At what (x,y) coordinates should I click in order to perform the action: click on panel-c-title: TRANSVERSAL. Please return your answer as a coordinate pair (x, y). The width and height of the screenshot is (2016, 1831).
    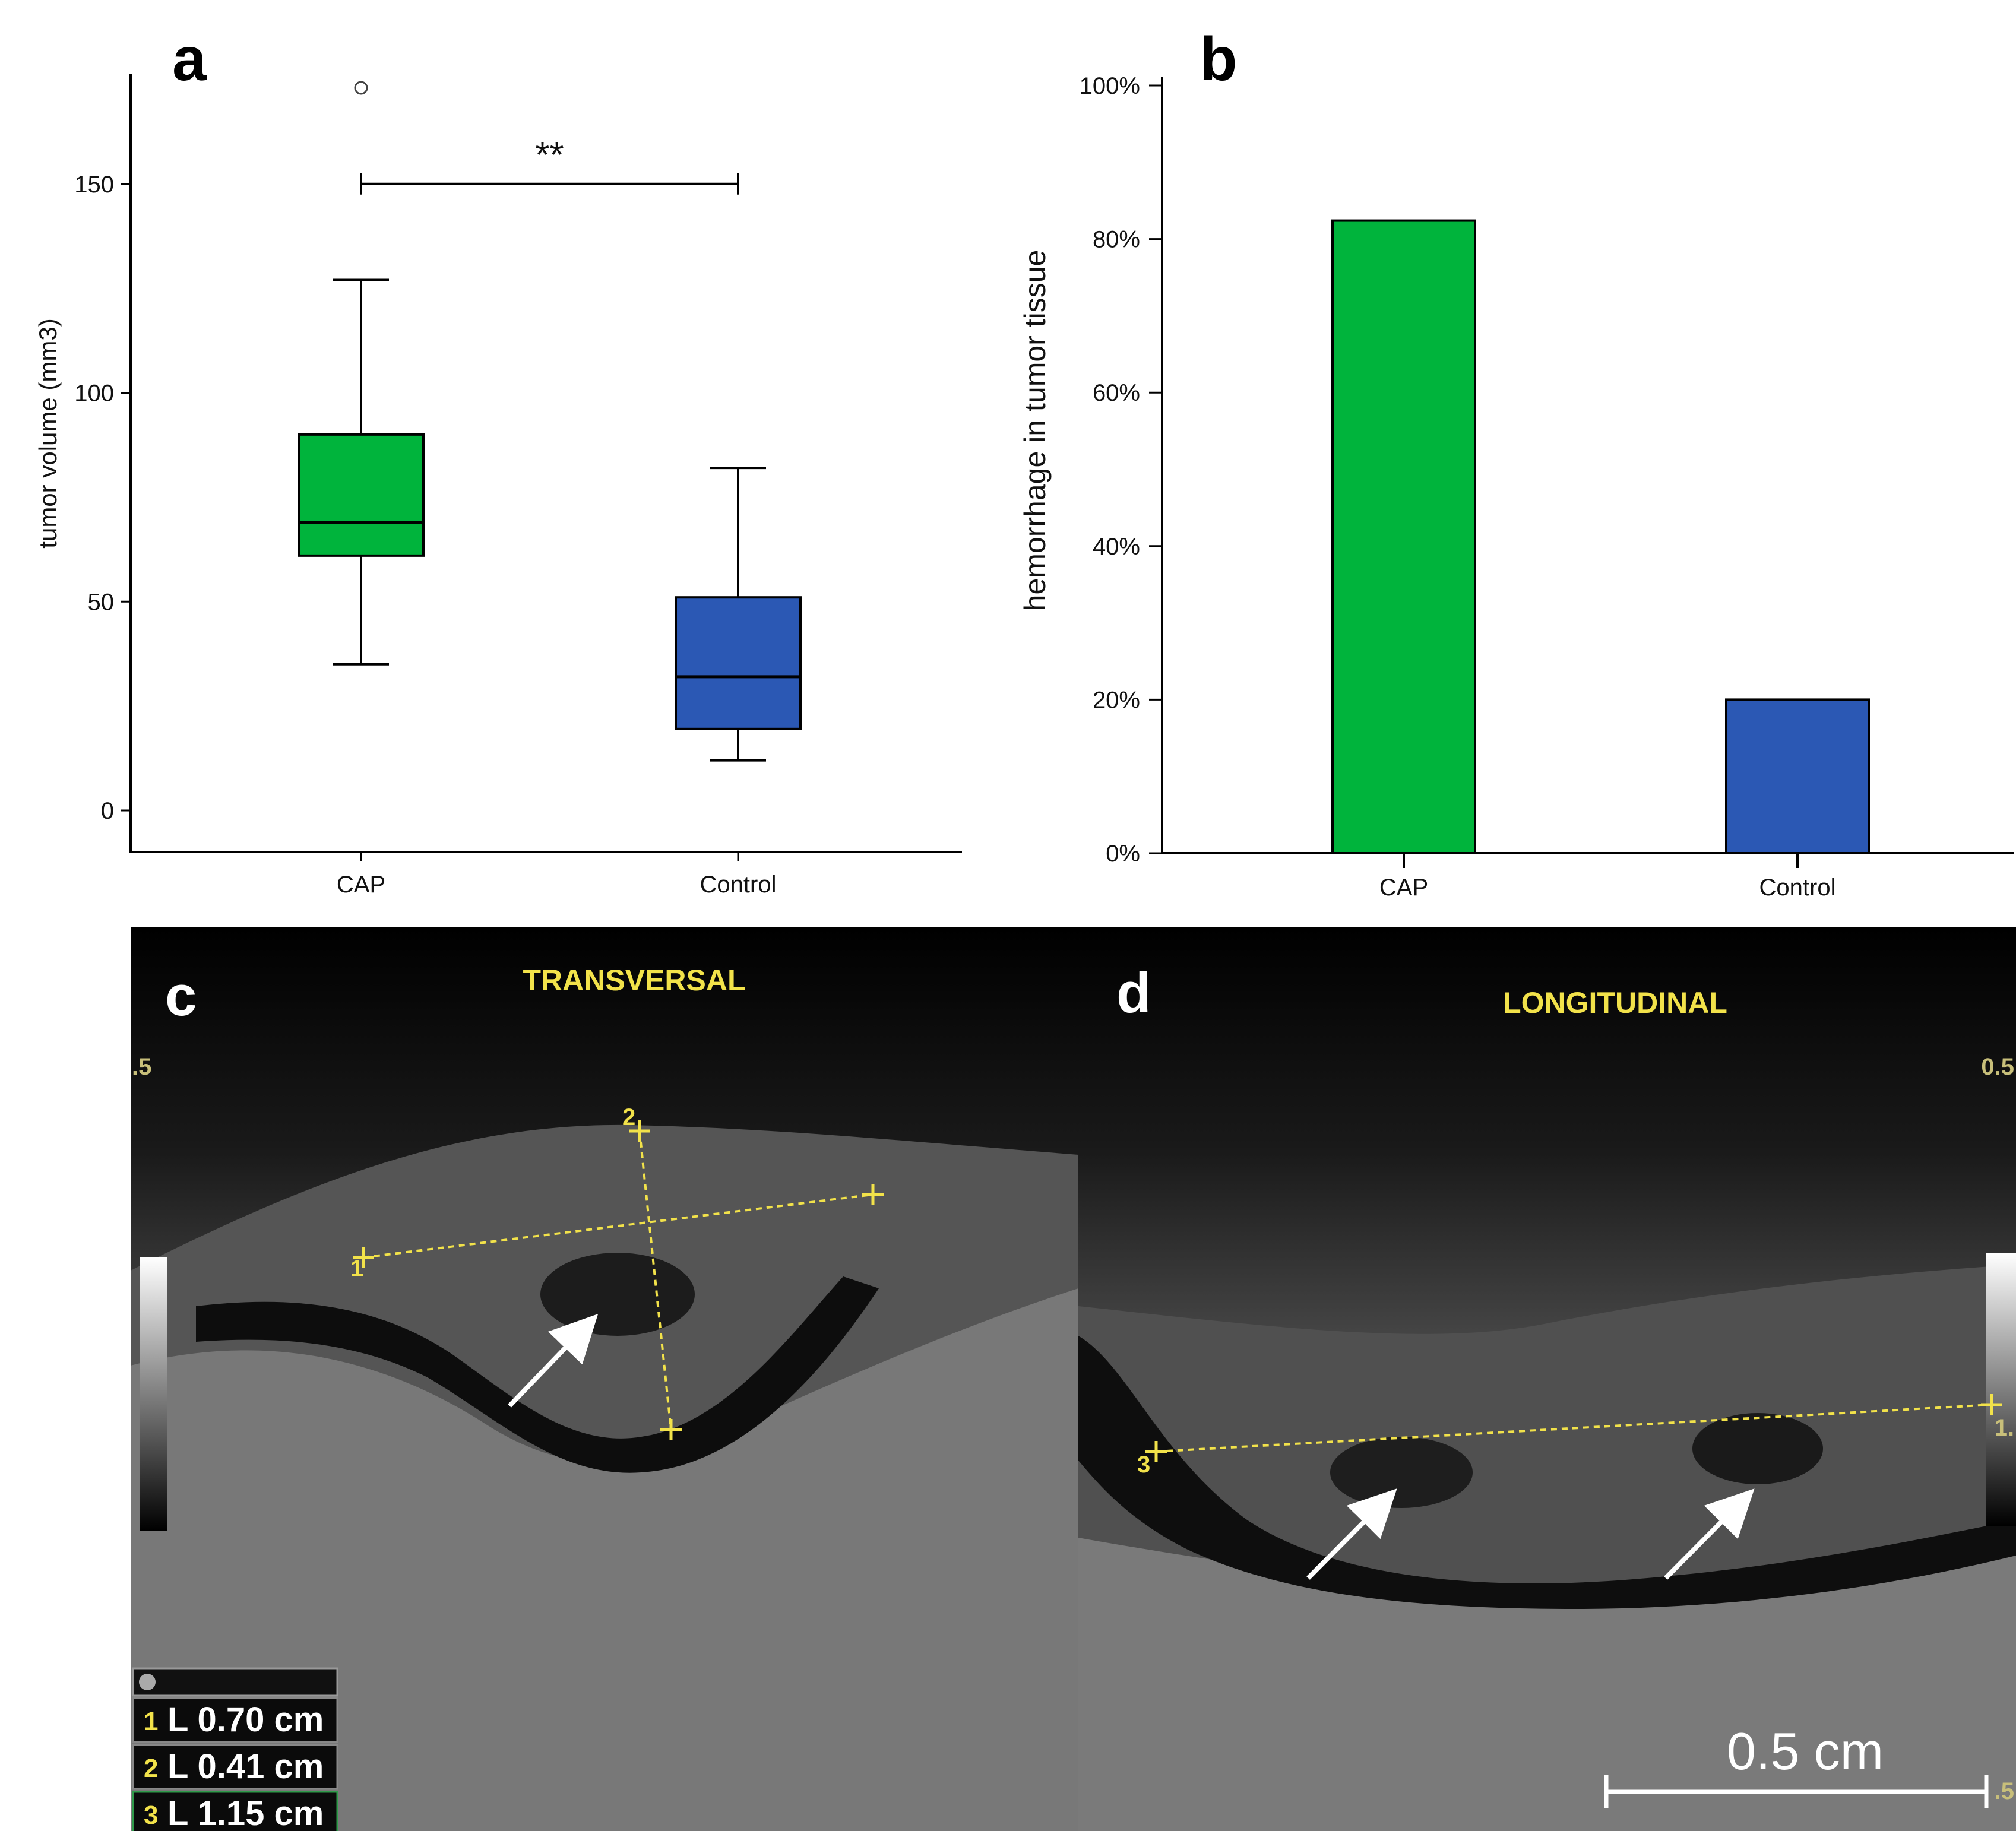
    Looking at the image, I should click on (634, 980).